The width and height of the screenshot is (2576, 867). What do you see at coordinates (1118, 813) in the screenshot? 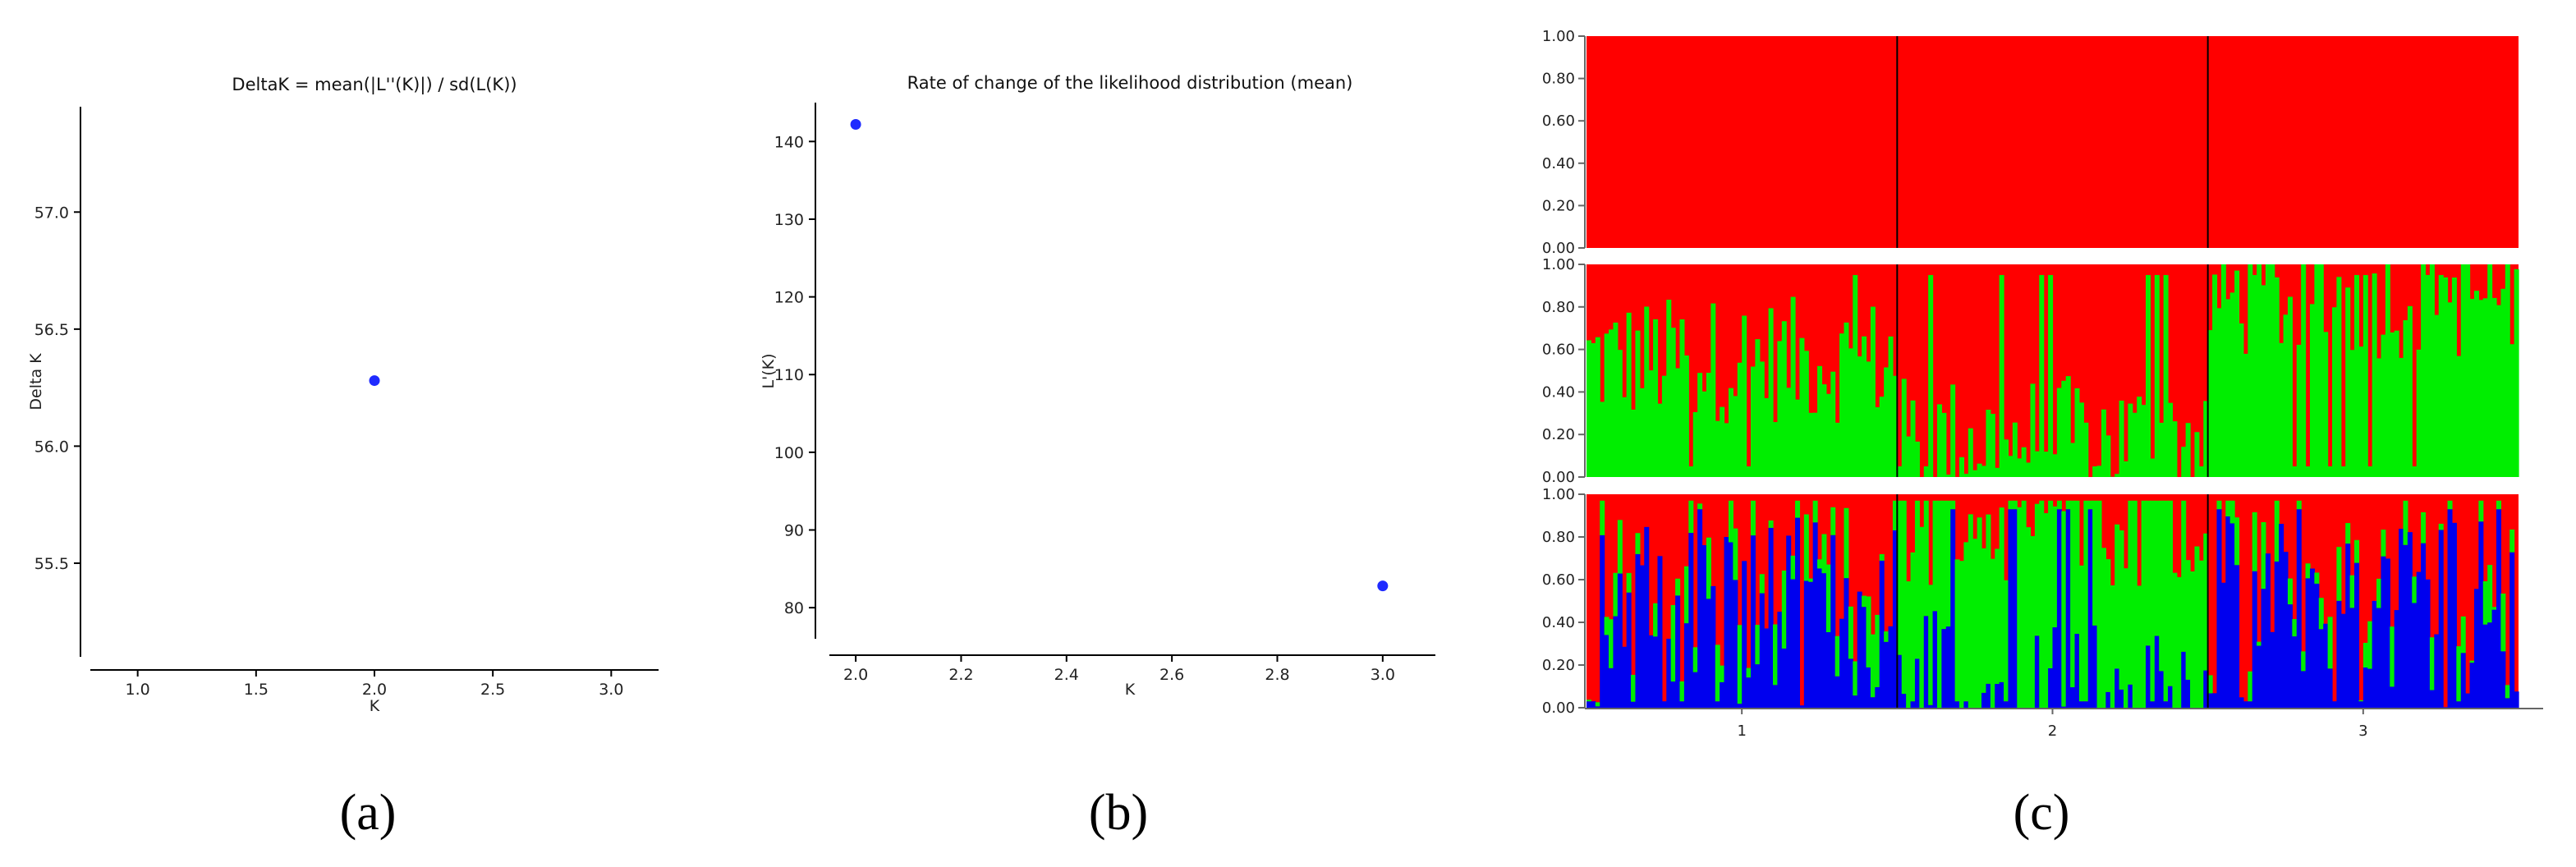
I see `panel-label-b: (b)` at bounding box center [1118, 813].